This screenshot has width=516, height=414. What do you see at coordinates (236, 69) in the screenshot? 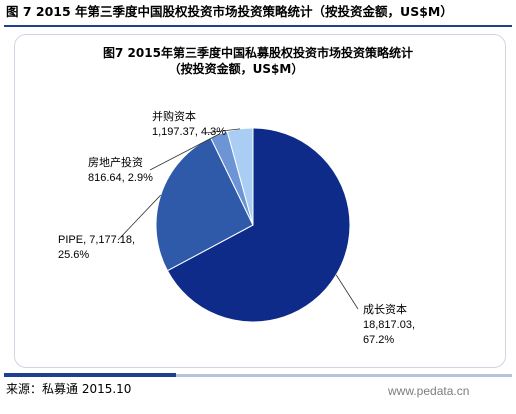
I see `chart-subtitle: （按投资金额，US$M）` at bounding box center [236, 69].